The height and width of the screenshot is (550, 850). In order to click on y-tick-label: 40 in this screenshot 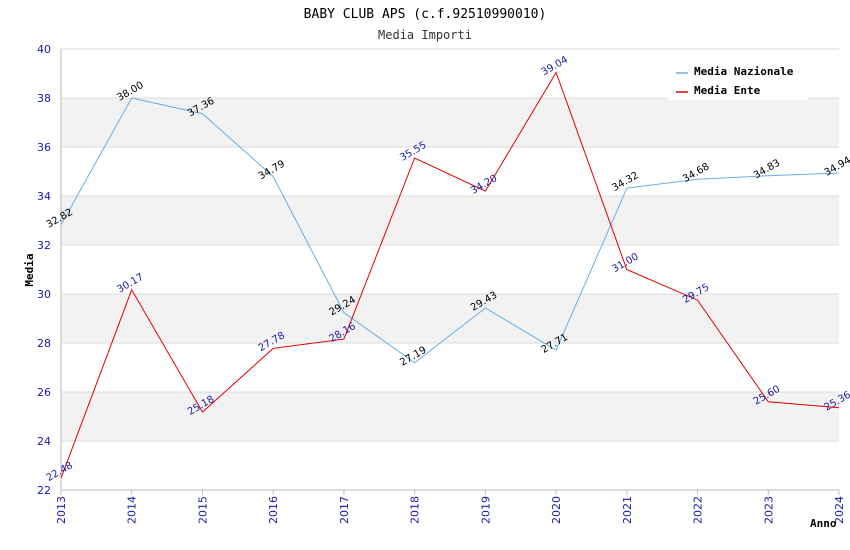, I will do `click(44, 49)`.